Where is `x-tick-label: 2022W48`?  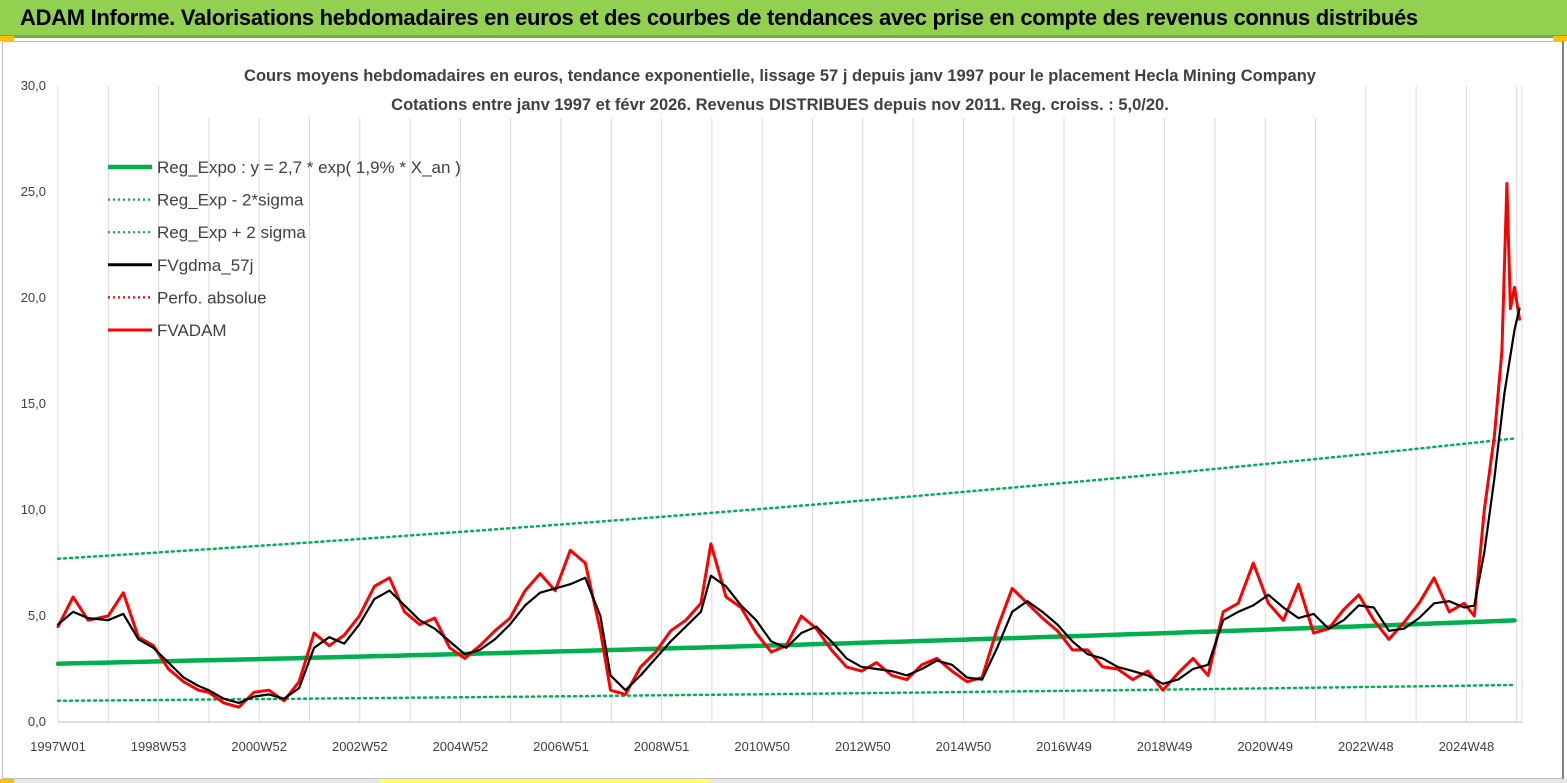
x-tick-label: 2022W48 is located at coordinates (1366, 746).